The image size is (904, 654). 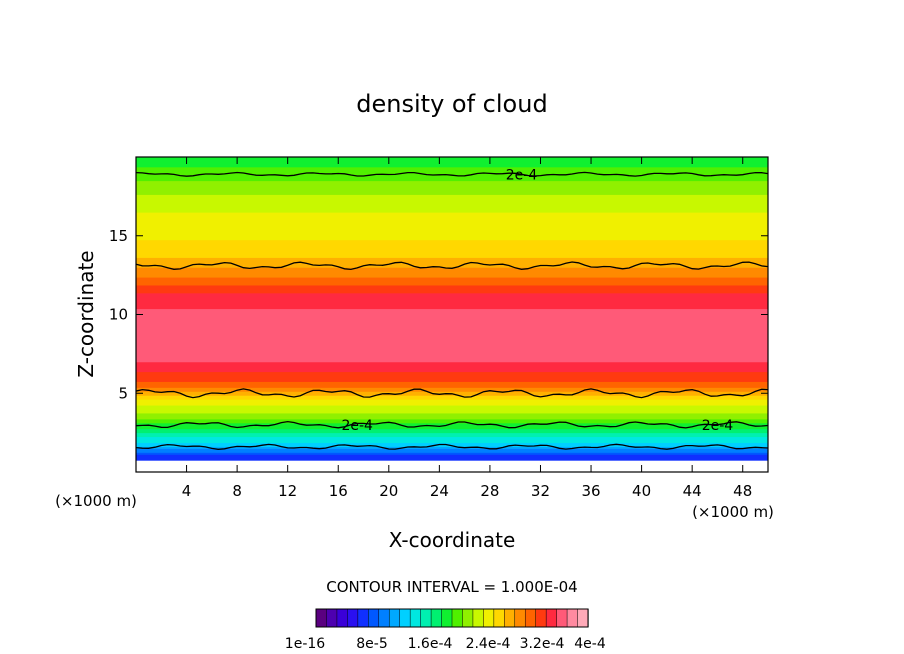 What do you see at coordinates (733, 512) in the screenshot?
I see `x-axis-unit-right: (×1000 m)` at bounding box center [733, 512].